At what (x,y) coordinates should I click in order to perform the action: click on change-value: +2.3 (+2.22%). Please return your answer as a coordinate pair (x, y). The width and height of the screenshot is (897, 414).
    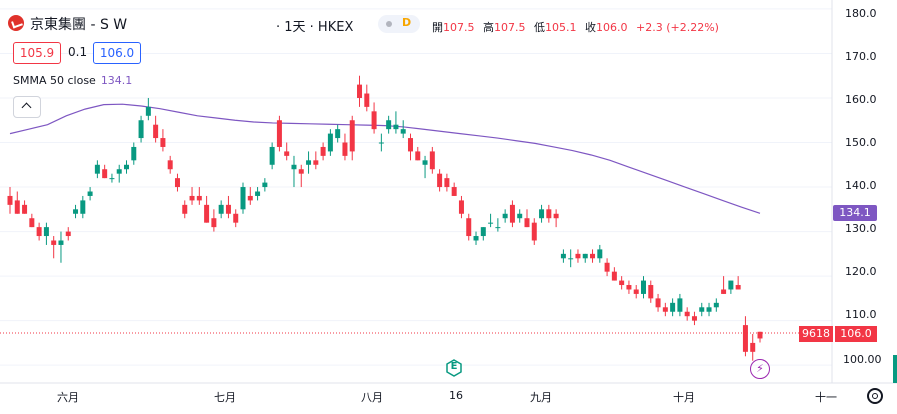
    Looking at the image, I should click on (677, 27).